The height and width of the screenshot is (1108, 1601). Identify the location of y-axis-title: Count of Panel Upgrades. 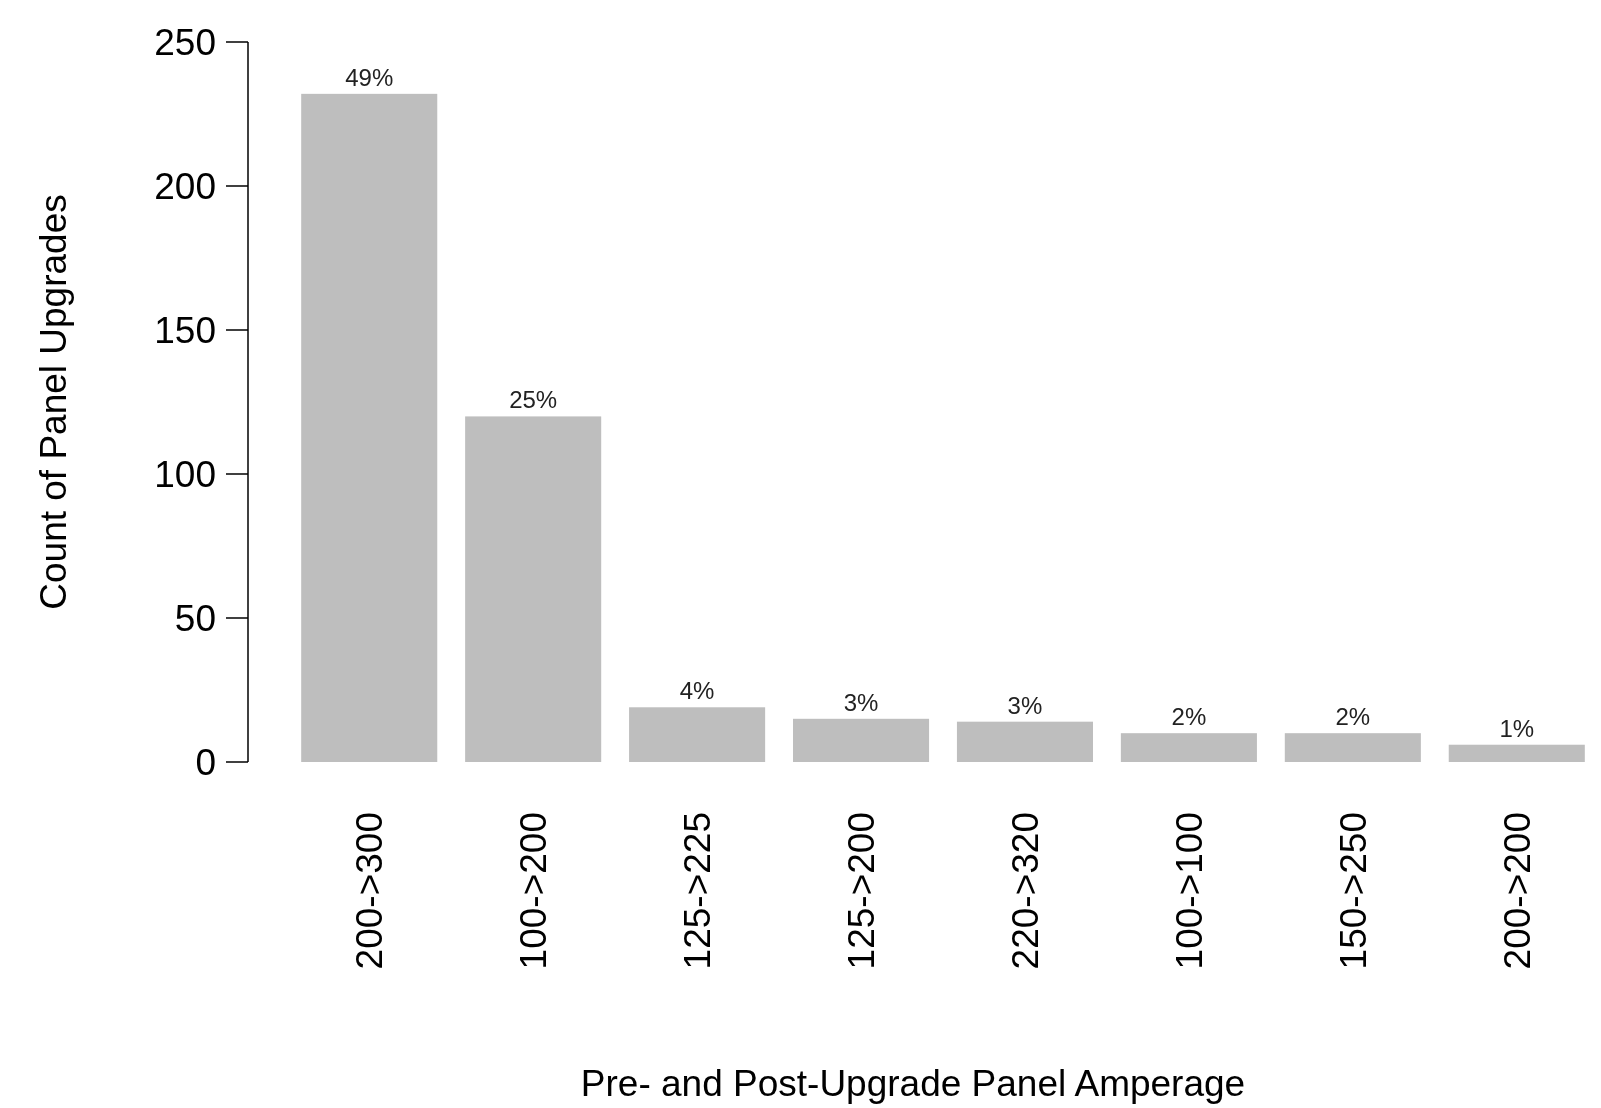
(53, 402).